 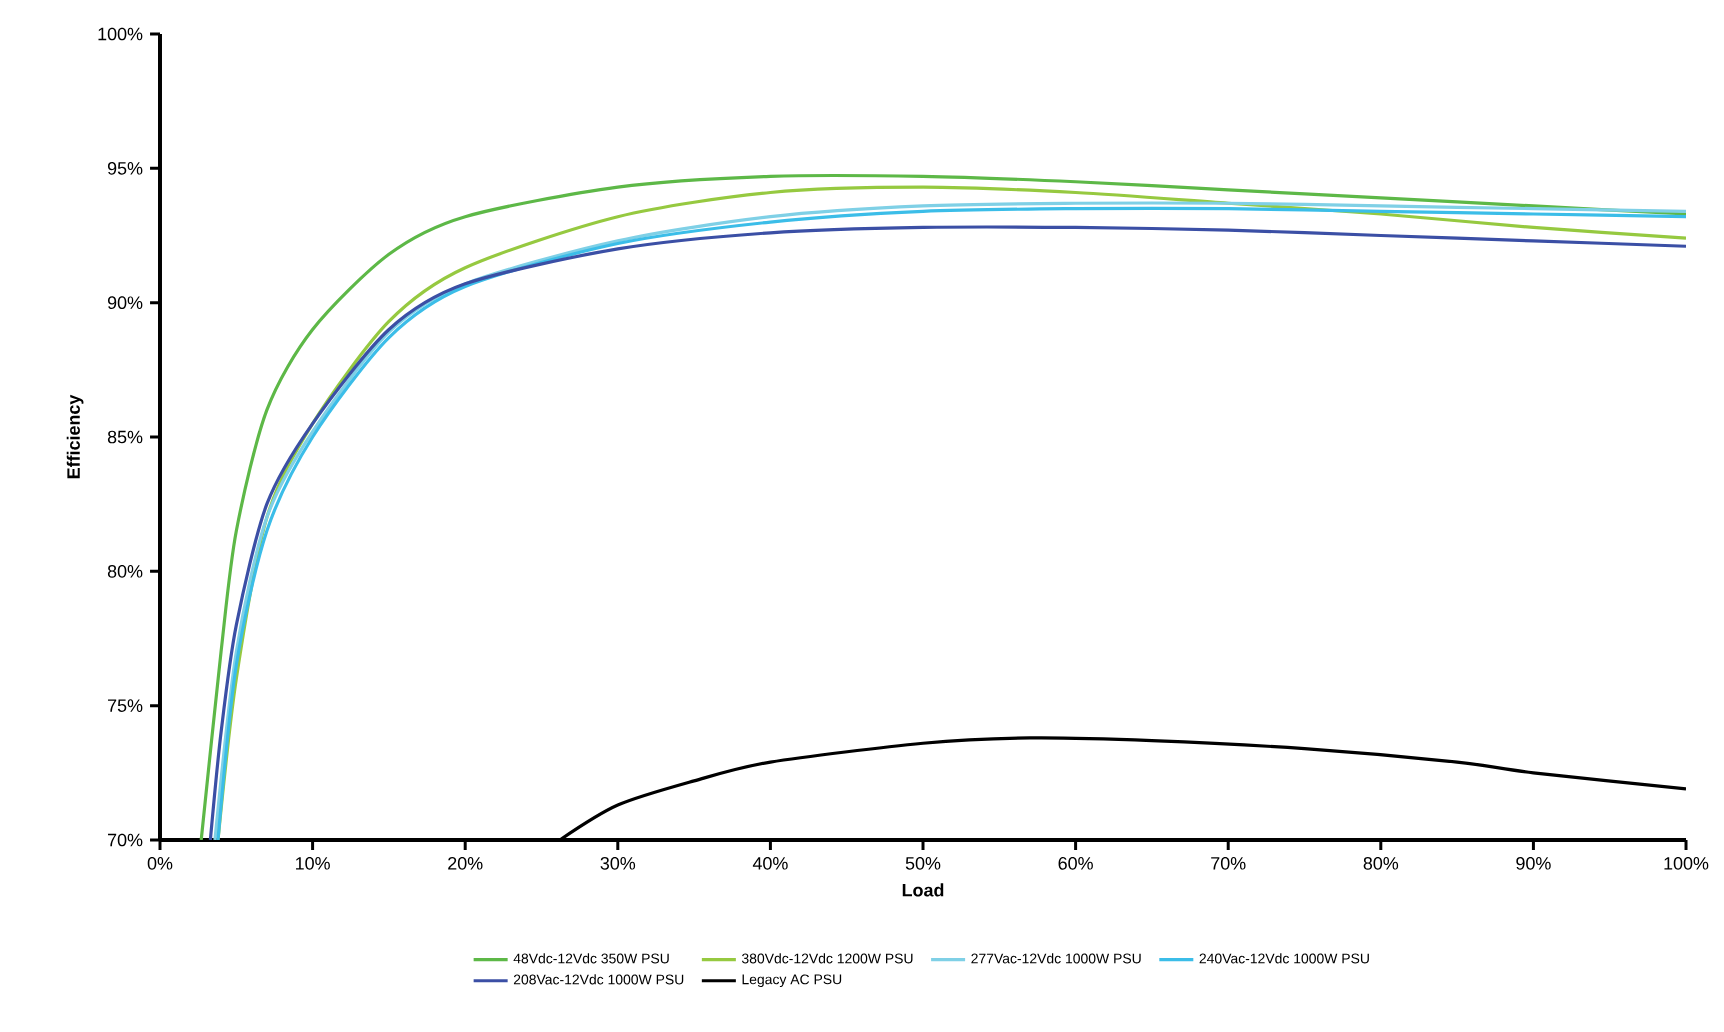 What do you see at coordinates (125, 571) in the screenshot?
I see `y-tick-label: 80%` at bounding box center [125, 571].